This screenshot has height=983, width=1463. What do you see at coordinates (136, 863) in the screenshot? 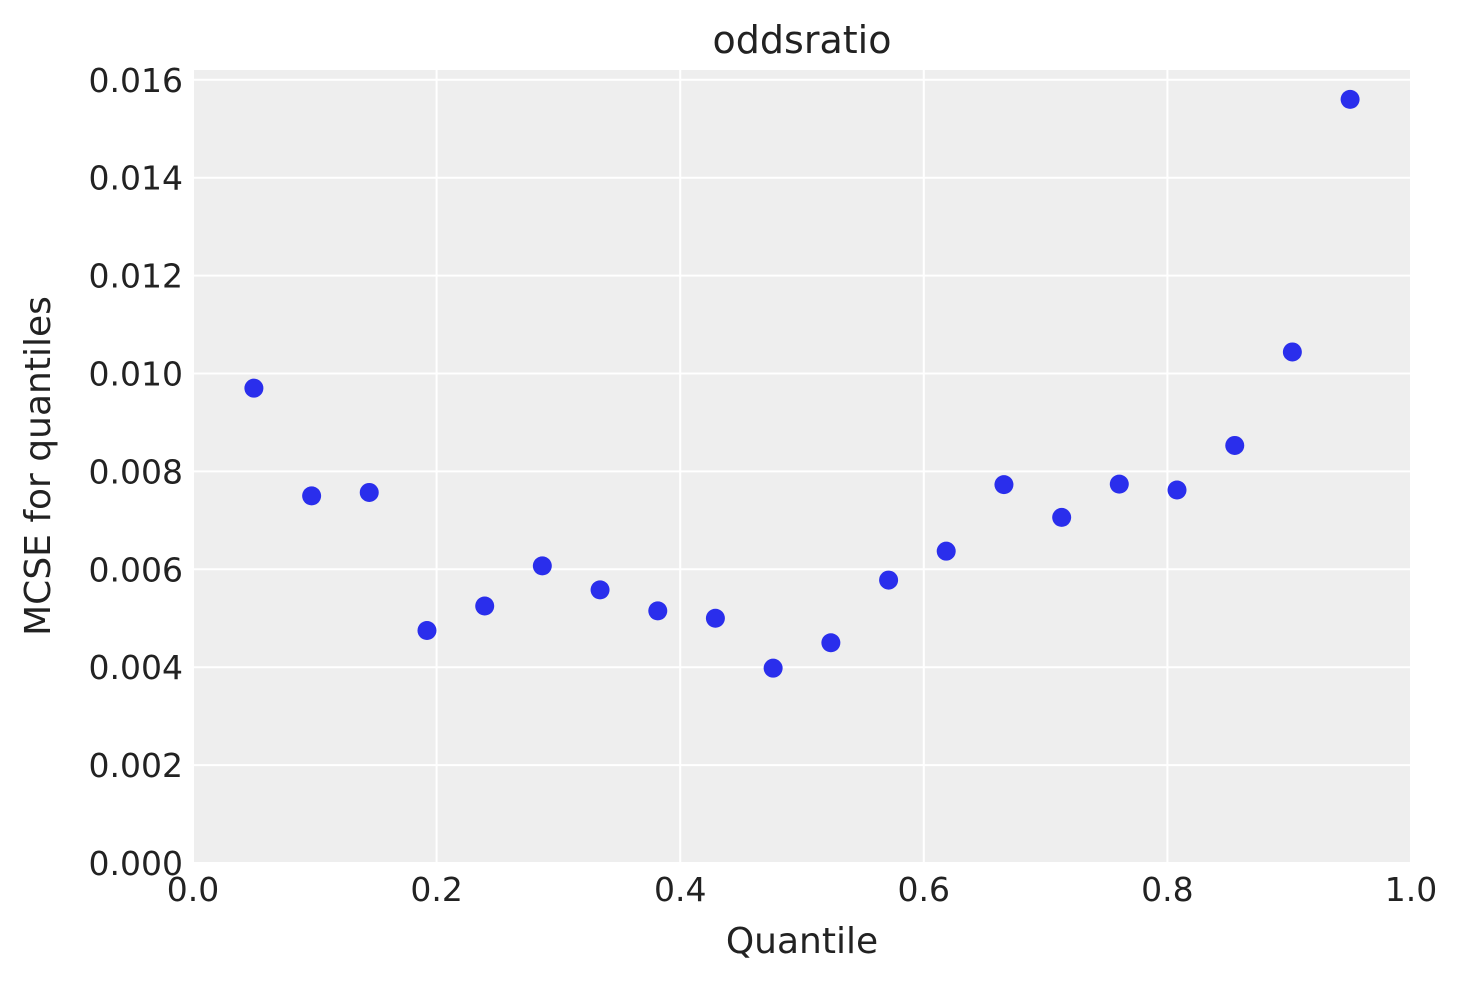
I see `y-tick-label: 0.000` at bounding box center [136, 863].